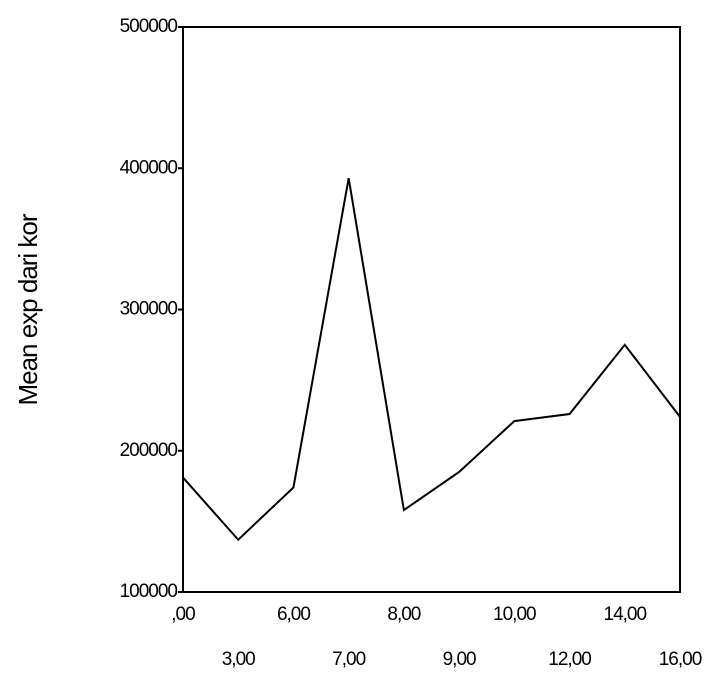 This screenshot has width=718, height=679. Describe the element at coordinates (183, 614) in the screenshot. I see `x-tick-label: ,00` at that location.